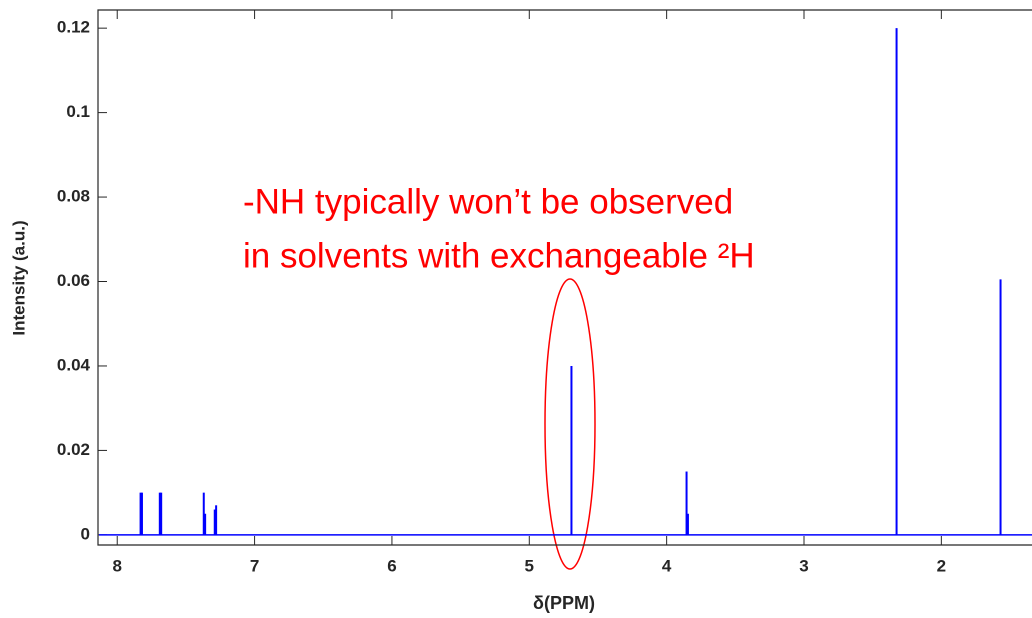 The width and height of the screenshot is (1032, 618). What do you see at coordinates (73, 449) in the screenshot?
I see `y-tick-label: 0.02` at bounding box center [73, 449].